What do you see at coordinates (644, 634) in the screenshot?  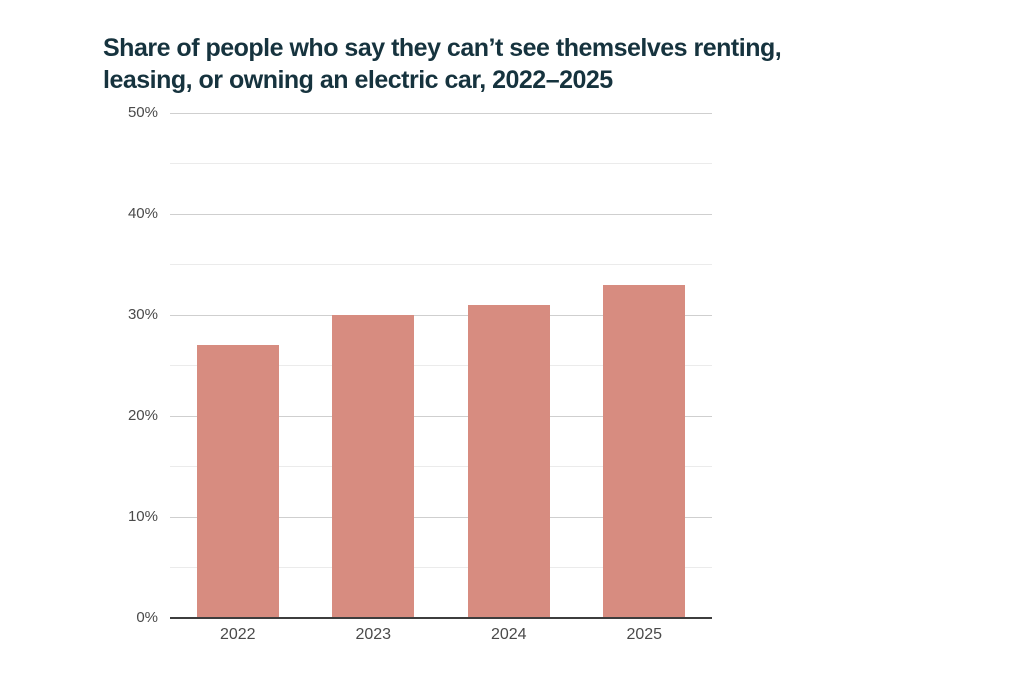 I see `x-tick-label-2025: 2025` at bounding box center [644, 634].